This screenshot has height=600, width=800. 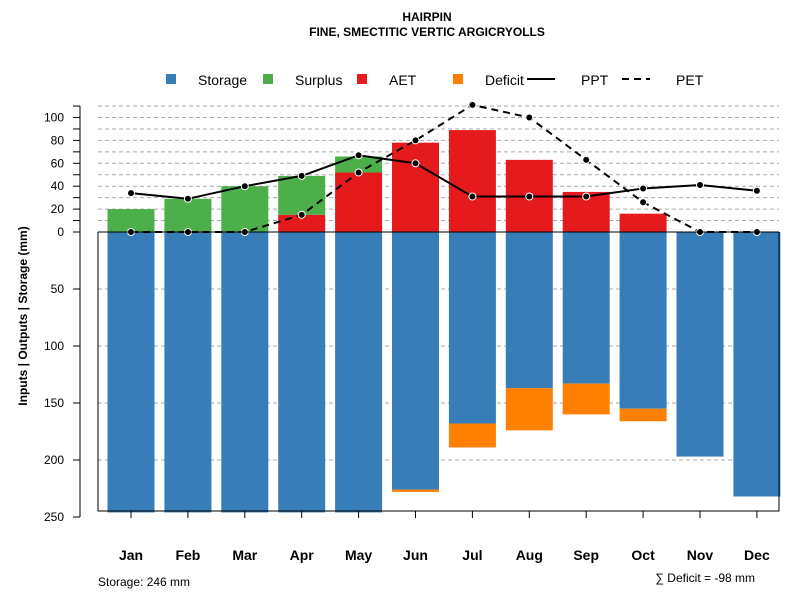 I want to click on x-tick-label-nov: Nov, so click(x=700, y=555).